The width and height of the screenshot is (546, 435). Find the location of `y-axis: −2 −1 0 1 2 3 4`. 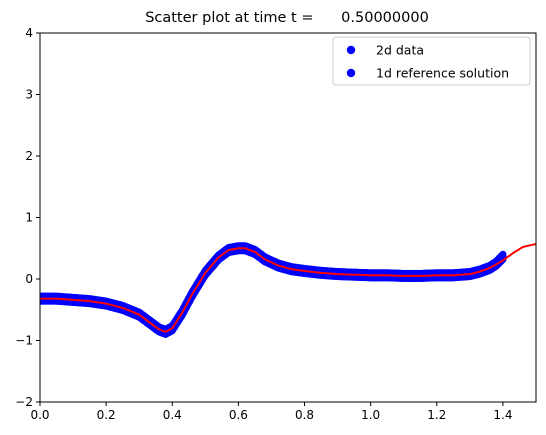

y-axis: −2 −1 0 1 2 3 4 is located at coordinates (27, 217).